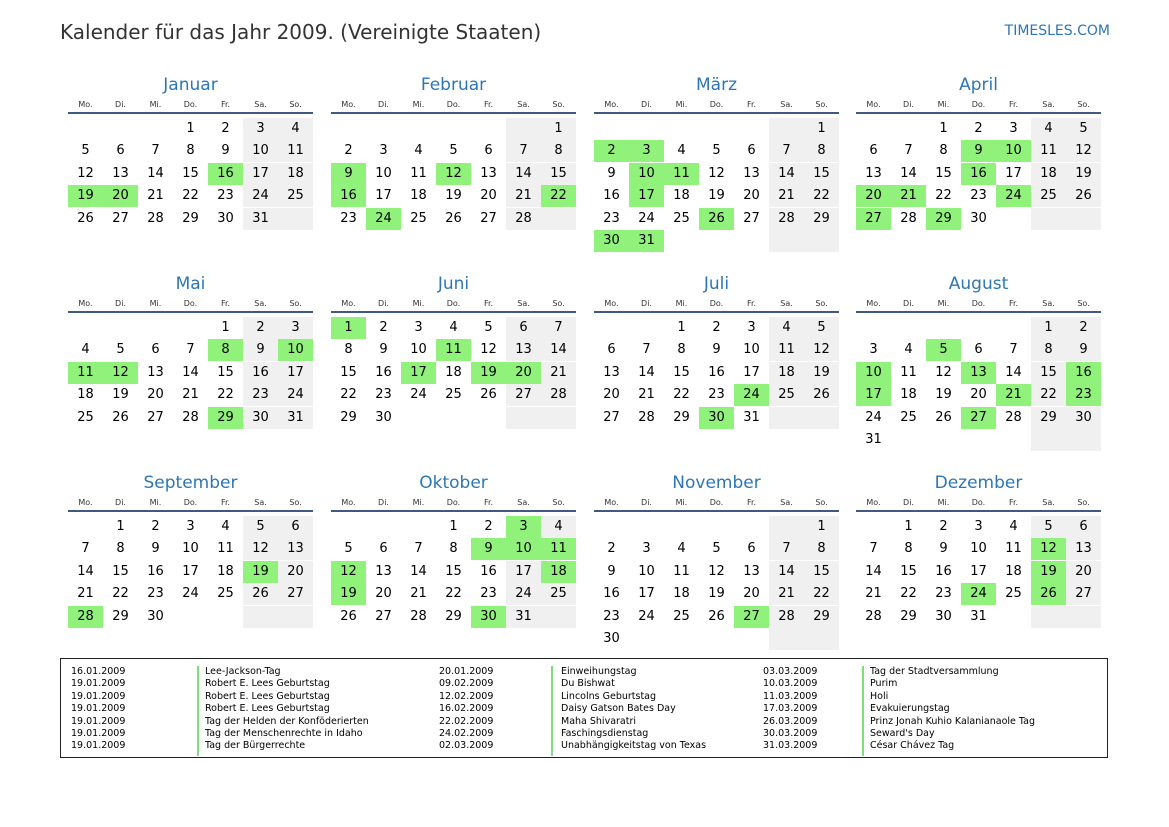  I want to click on weekday-header: Di., so click(120, 303).